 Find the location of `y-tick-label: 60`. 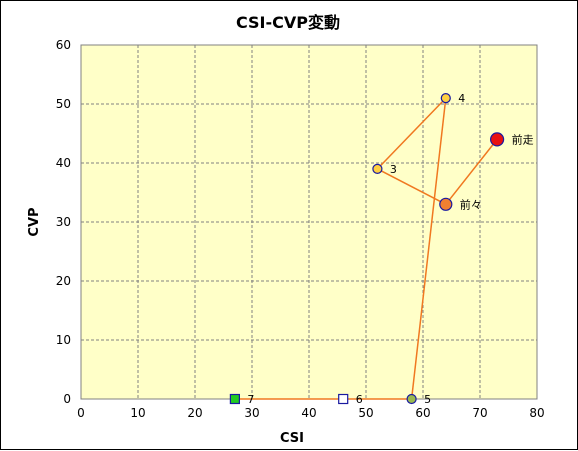

y-tick-label: 60 is located at coordinates (63, 45).